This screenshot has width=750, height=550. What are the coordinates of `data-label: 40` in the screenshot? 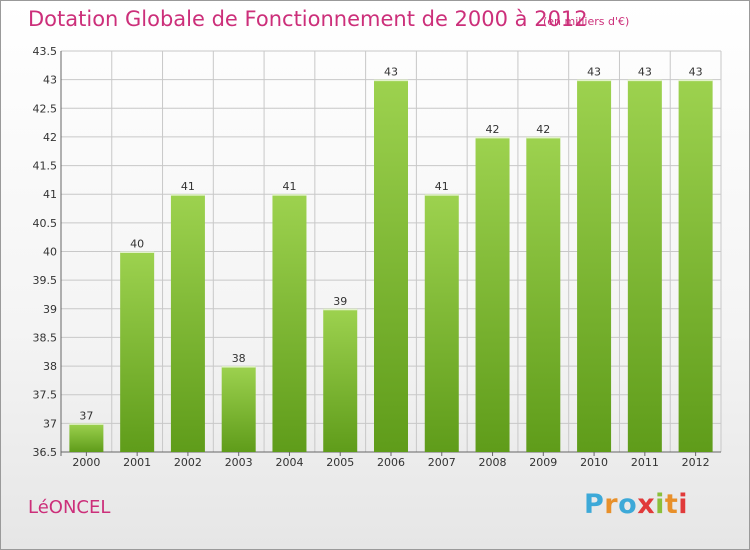 It's located at (137, 244).